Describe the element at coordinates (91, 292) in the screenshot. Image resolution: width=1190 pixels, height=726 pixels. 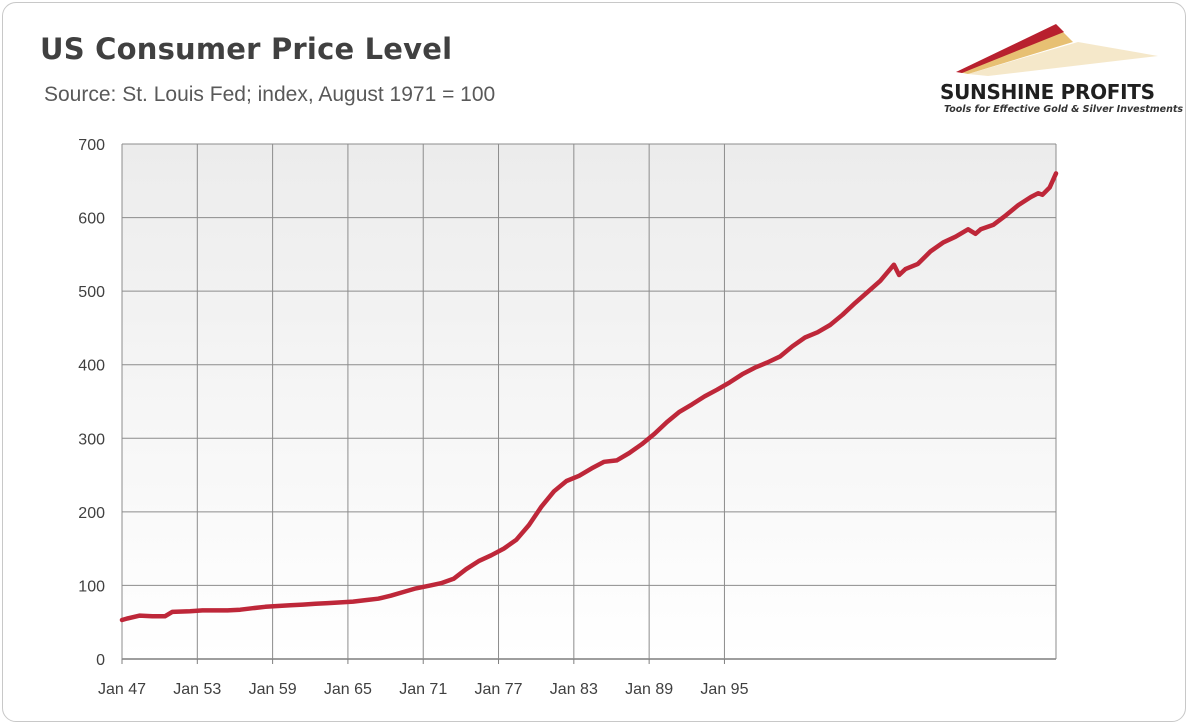
I see `y-tick-label: 500` at that location.